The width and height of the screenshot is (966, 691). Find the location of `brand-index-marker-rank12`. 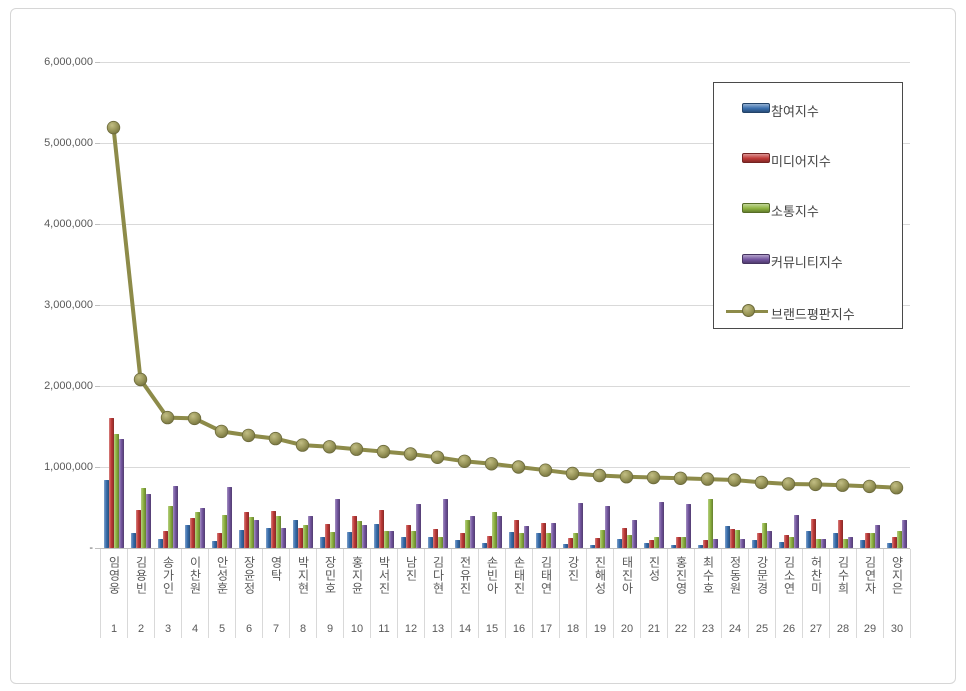

brand-index-marker-rank12 is located at coordinates (410, 454).